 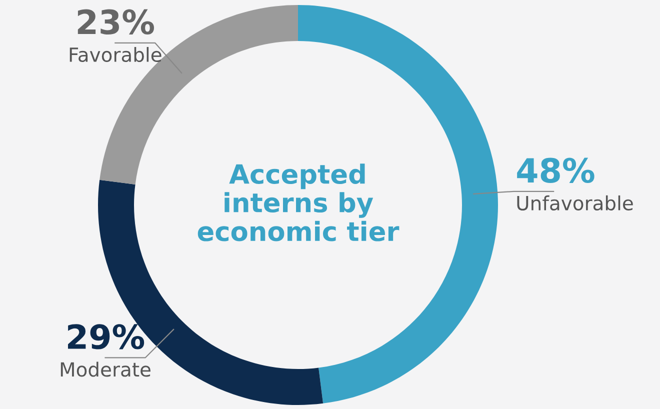 What do you see at coordinates (299, 203) in the screenshot?
I see `text: Accepted interns by economic tier` at bounding box center [299, 203].